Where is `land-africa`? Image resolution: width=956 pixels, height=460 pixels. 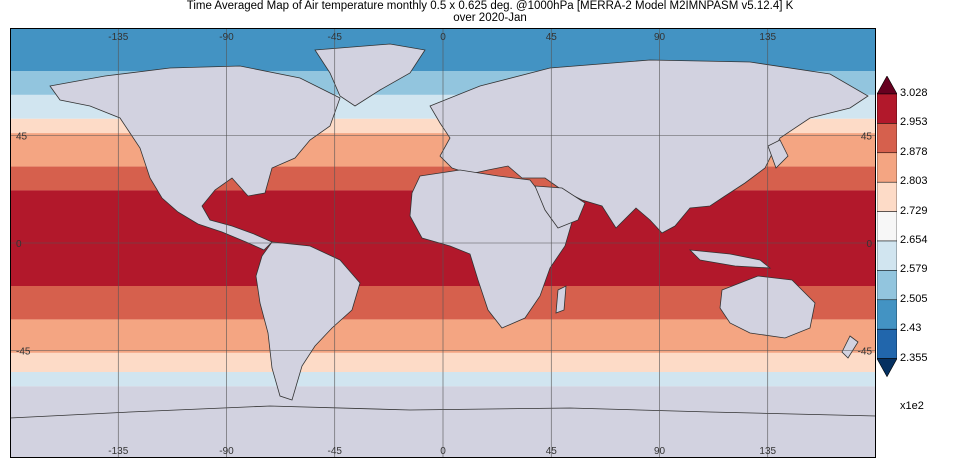 land-africa is located at coordinates (491, 249).